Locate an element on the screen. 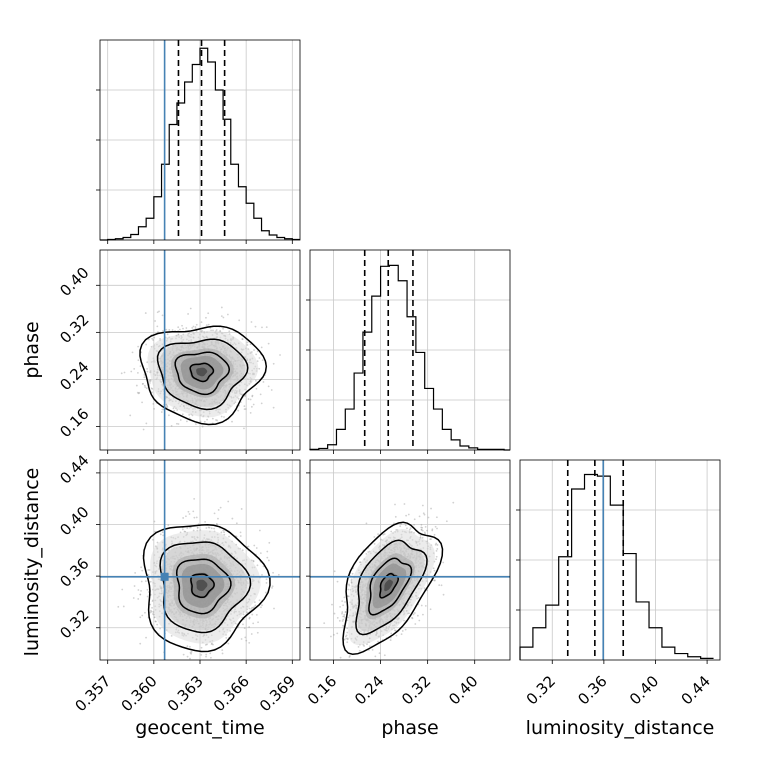  histogram-geocent_time is located at coordinates (200, 144).